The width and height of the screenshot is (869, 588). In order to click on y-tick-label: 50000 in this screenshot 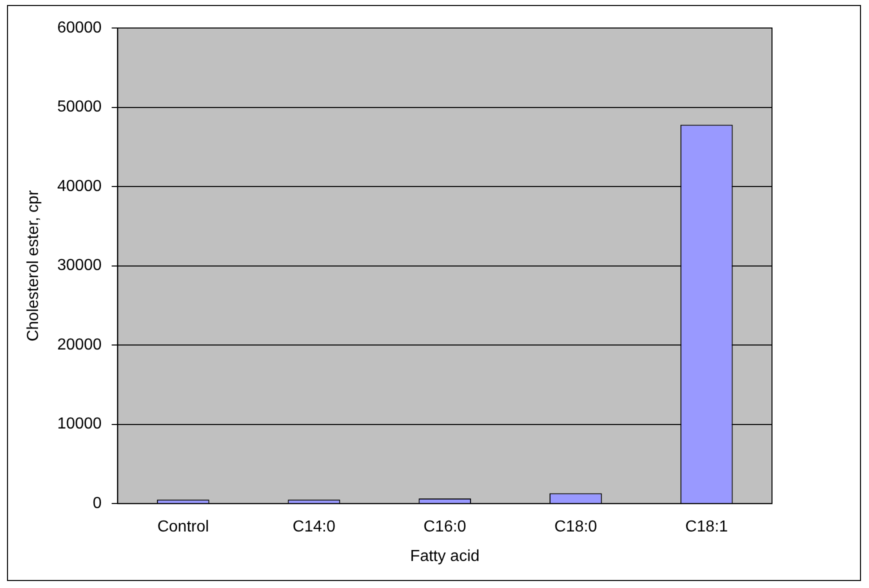, I will do `click(79, 107)`.